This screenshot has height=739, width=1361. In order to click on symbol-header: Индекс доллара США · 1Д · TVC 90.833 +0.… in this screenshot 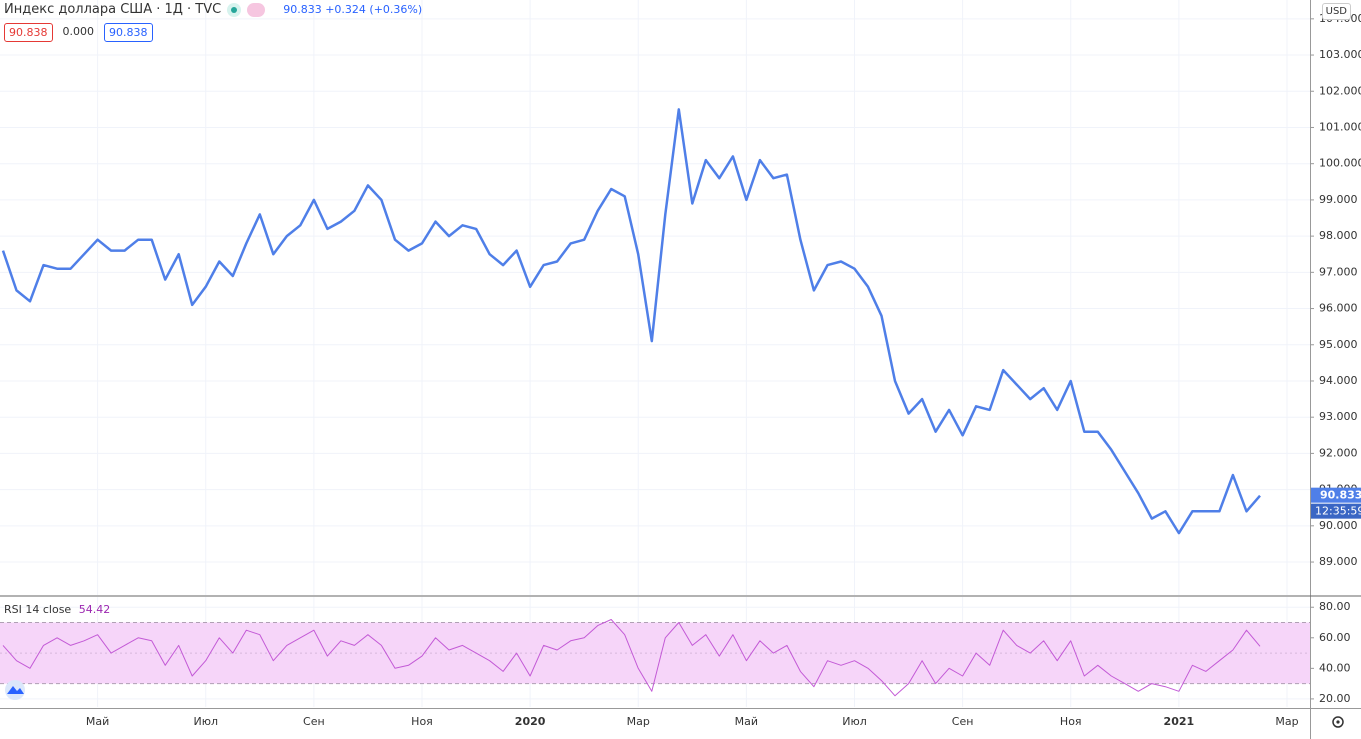, I will do `click(213, 9)`.